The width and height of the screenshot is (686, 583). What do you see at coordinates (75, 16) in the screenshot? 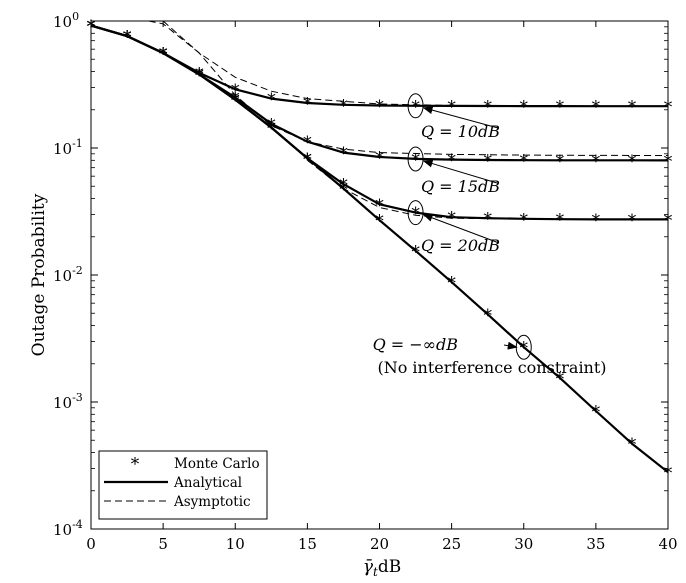
I see `y-tick-exponent: 0` at bounding box center [75, 16].